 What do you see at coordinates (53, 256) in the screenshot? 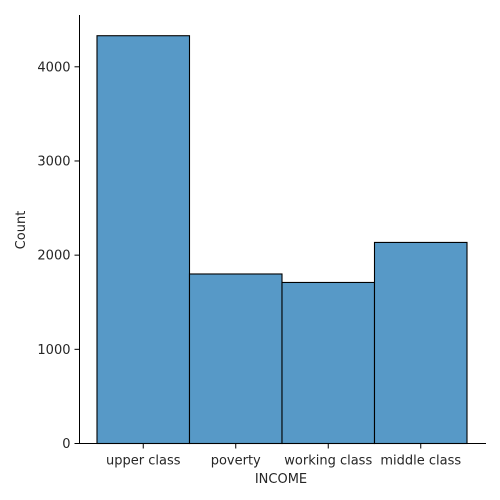
I see `y-tick-label: 2000` at bounding box center [53, 256].